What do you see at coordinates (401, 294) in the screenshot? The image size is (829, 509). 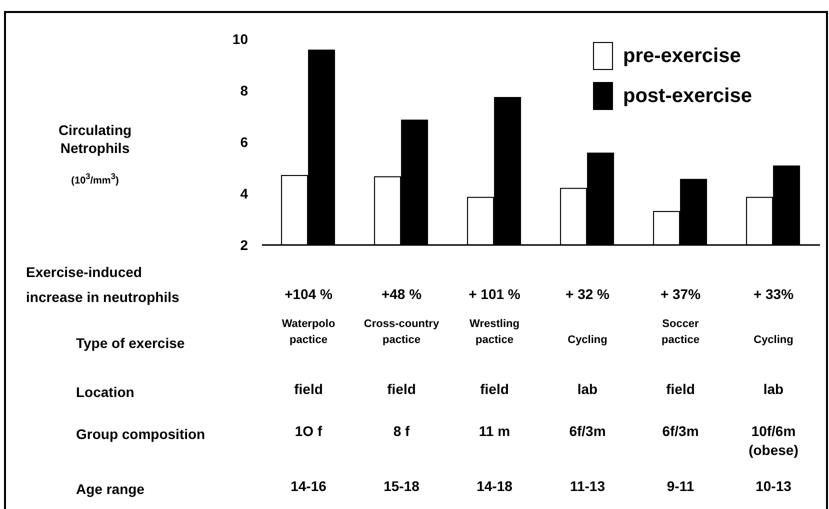 I see `text: +48 %` at bounding box center [401, 294].